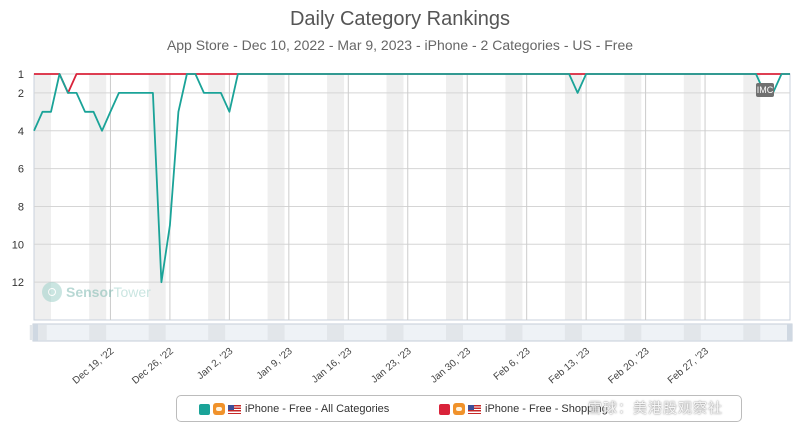 The height and width of the screenshot is (434, 800). I want to click on x-tick-label: Dec 19, '22, so click(94, 366).